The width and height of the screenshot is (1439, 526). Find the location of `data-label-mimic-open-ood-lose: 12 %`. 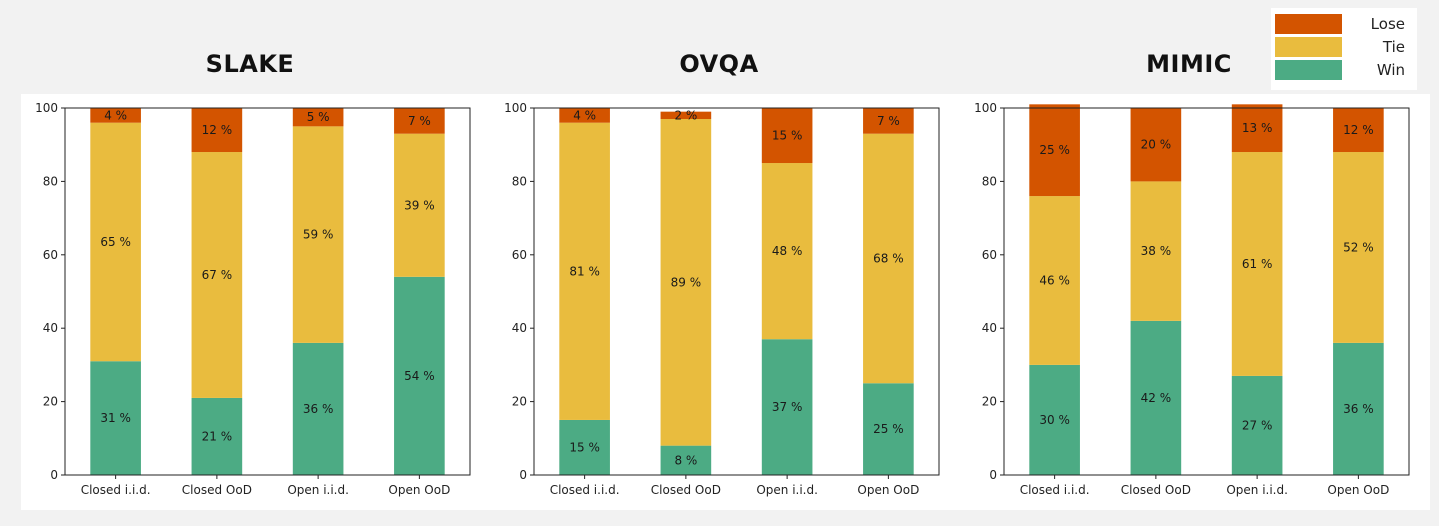

data-label-mimic-open-ood-lose: 12 % is located at coordinates (1358, 130).